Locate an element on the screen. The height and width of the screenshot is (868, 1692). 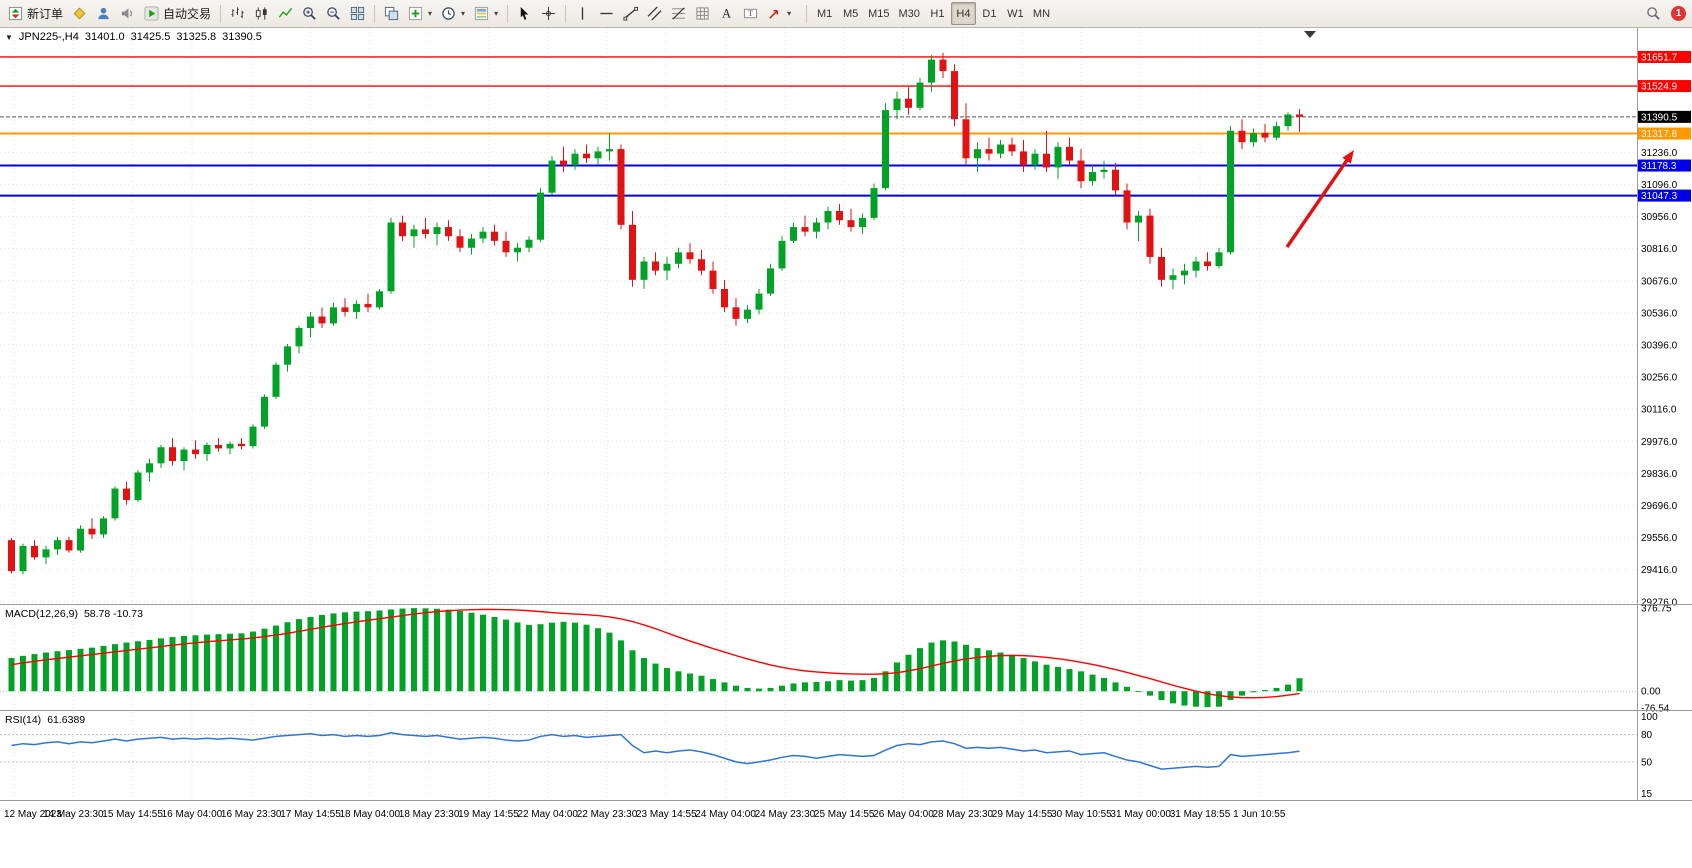
text-label-button: T is located at coordinates (750, 13).